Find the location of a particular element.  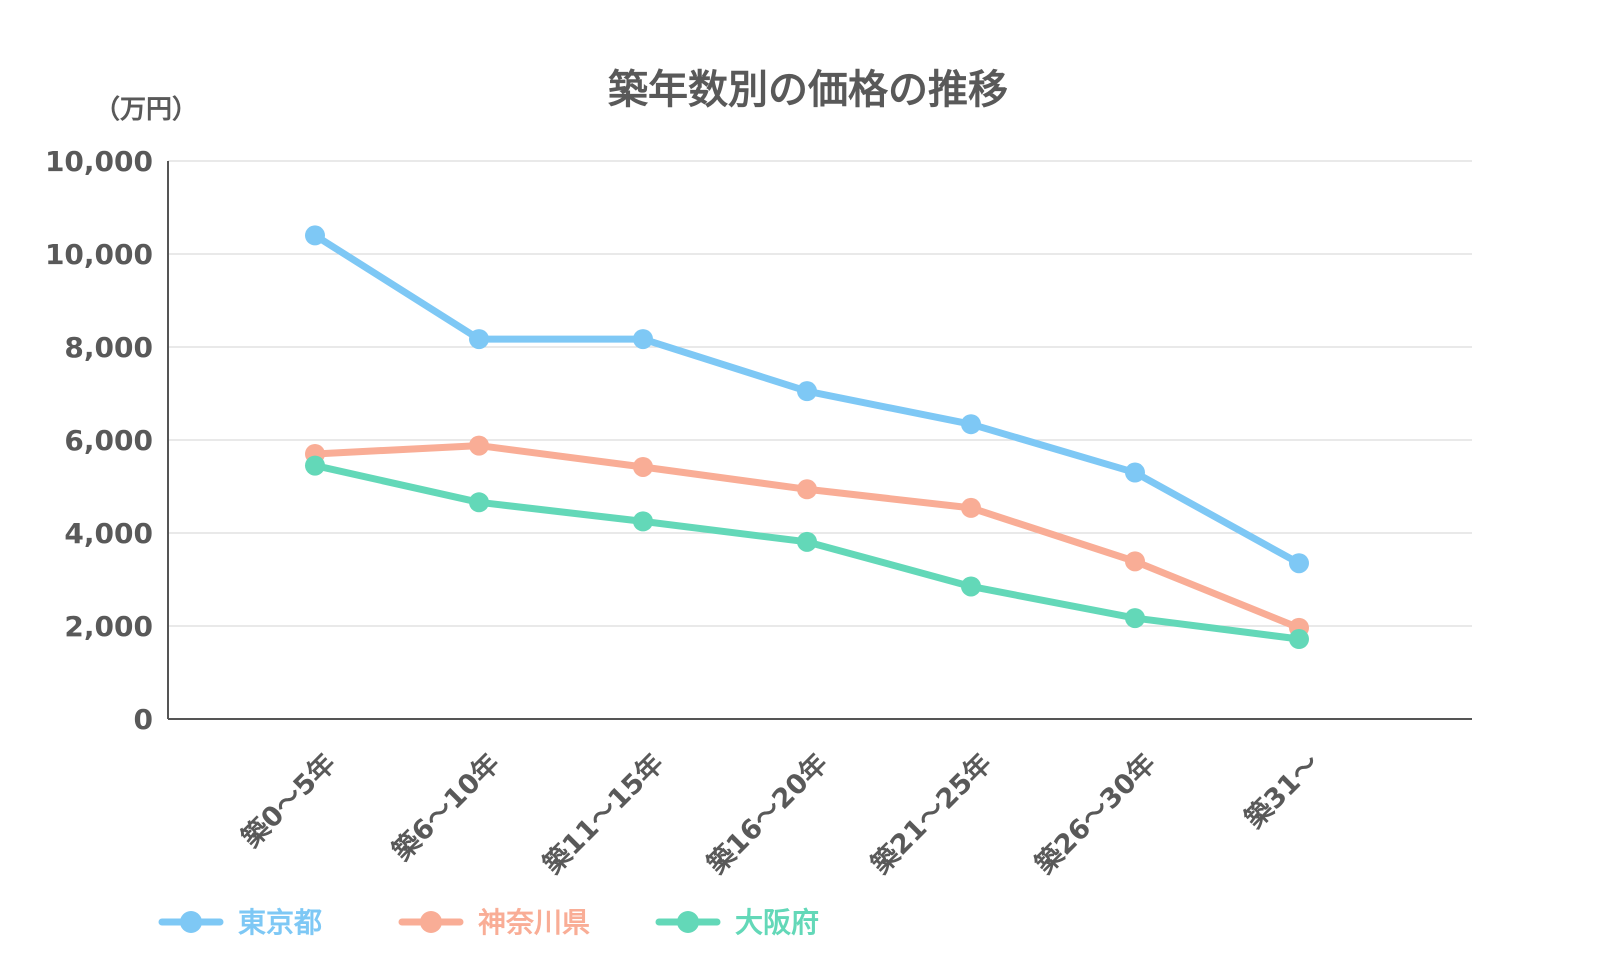

chart-title: 築年数別の価格の推移 is located at coordinates (808, 90).